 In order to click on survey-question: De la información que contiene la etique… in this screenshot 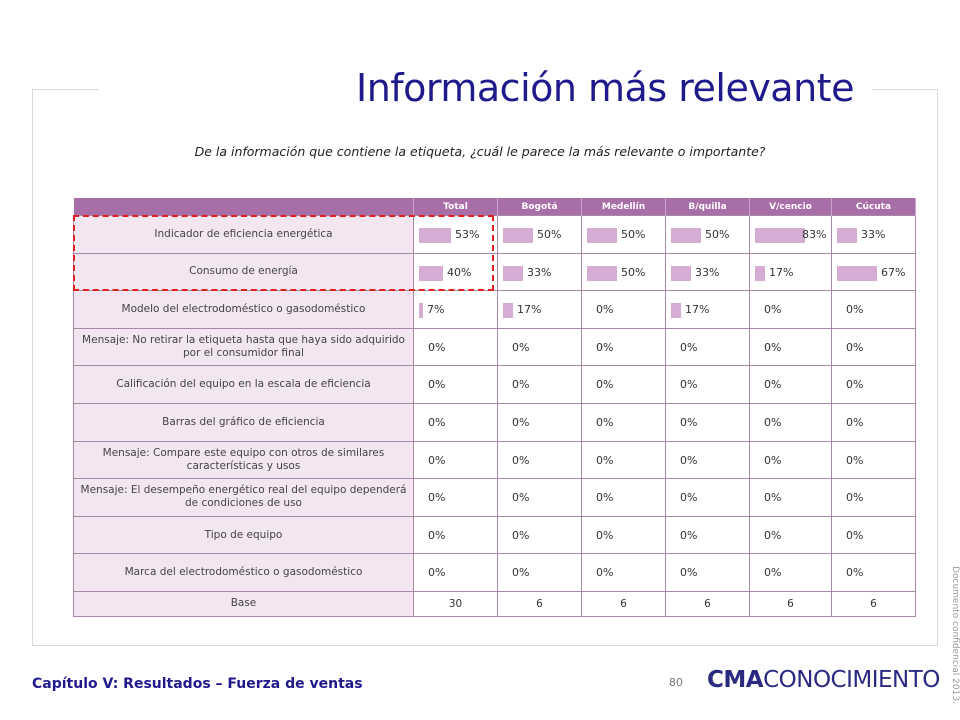, I will do `click(480, 151)`.